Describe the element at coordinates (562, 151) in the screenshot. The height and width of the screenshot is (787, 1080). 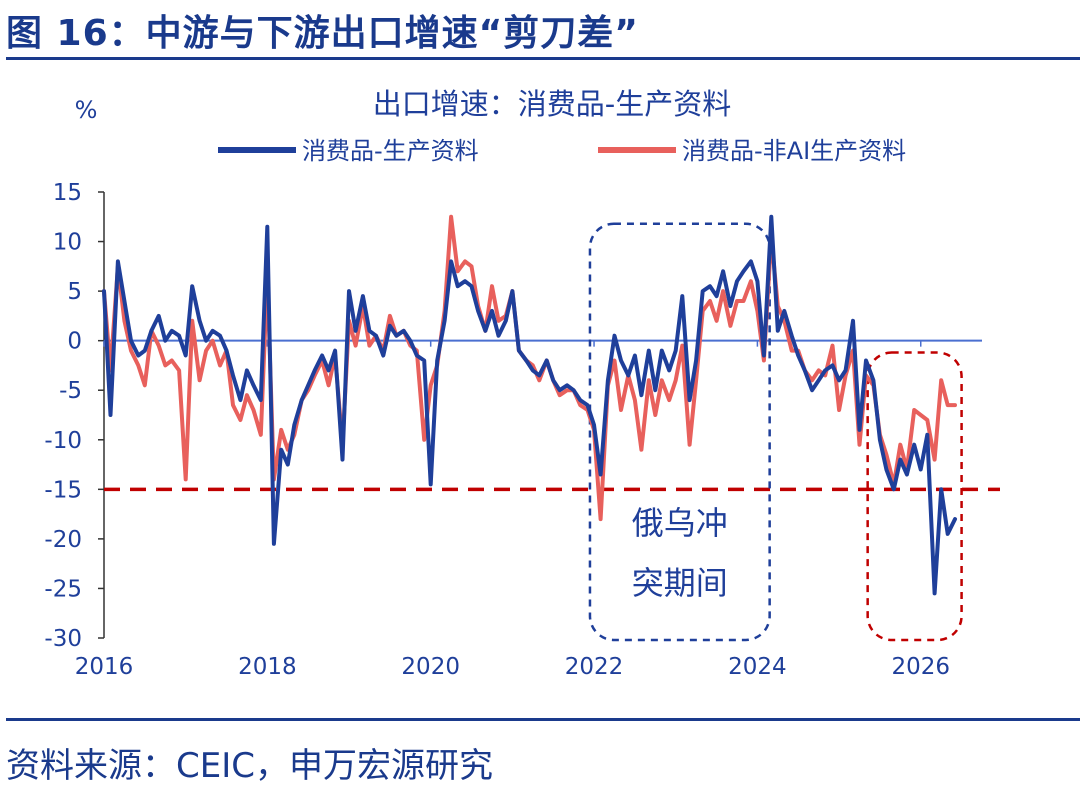
I see `chart-legend: 消费品-生产资料 消费品-非AI生产资料` at that location.